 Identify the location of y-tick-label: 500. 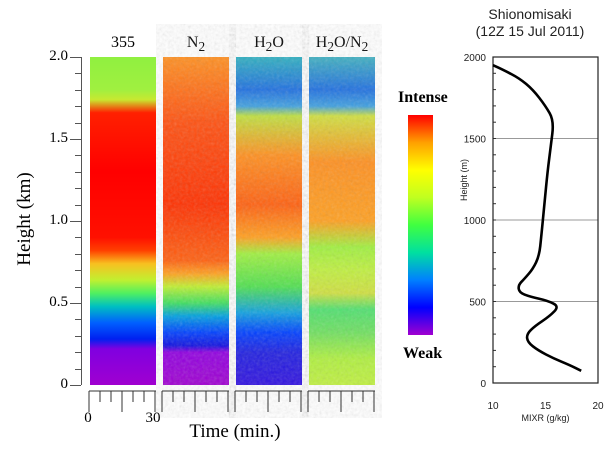
(477, 303).